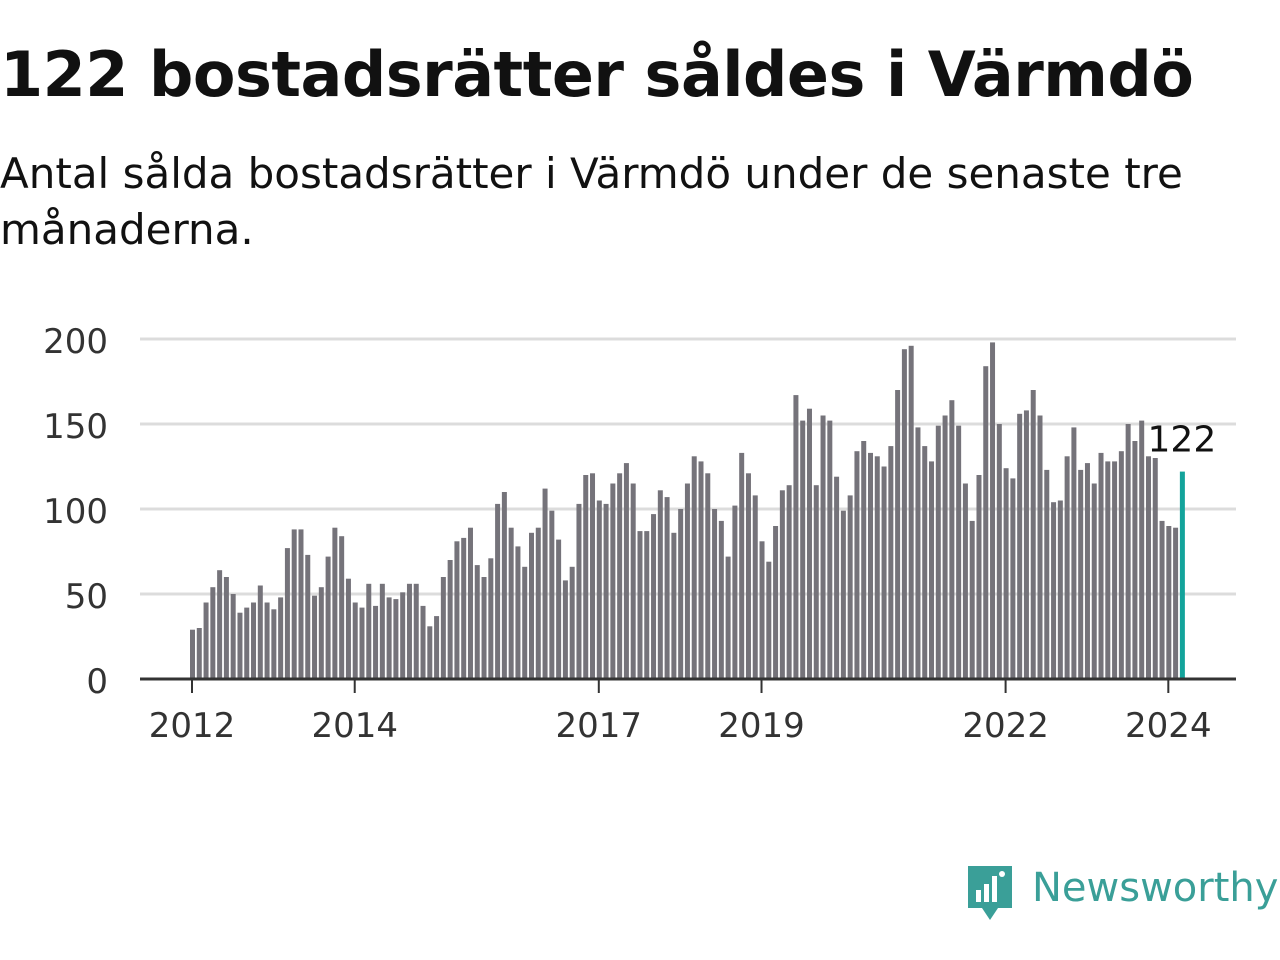 This screenshot has width=1280, height=960. Describe the element at coordinates (86, 597) in the screenshot. I see `y-tick-label: 50` at that location.